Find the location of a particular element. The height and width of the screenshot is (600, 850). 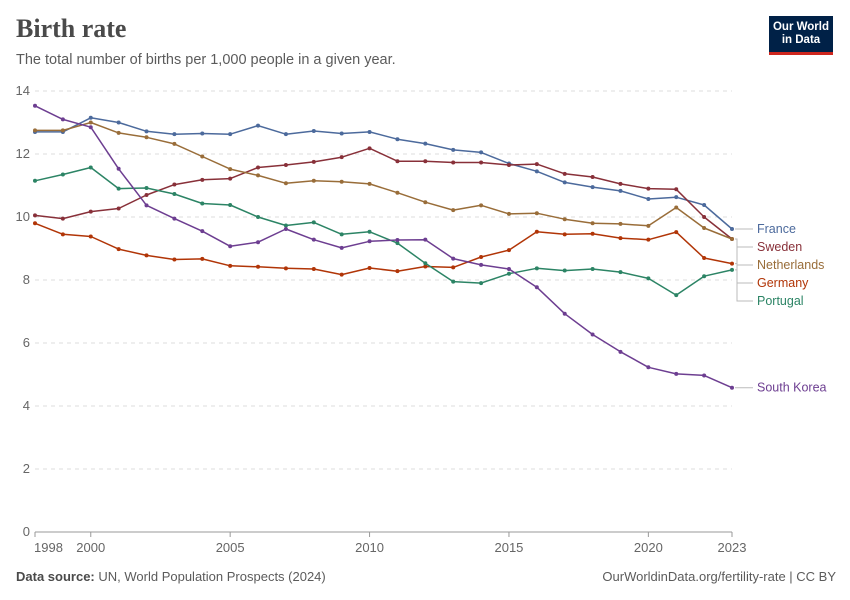

owid-logo: Our World in Data is located at coordinates (801, 35).